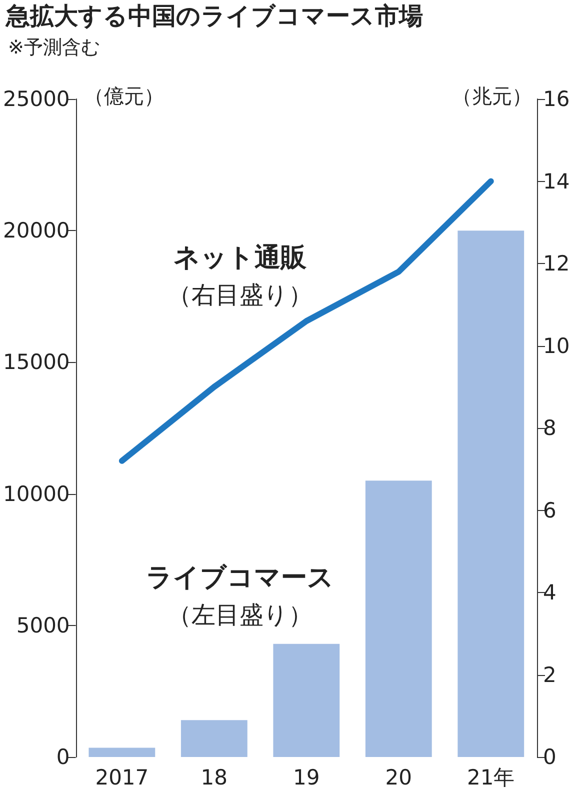  What do you see at coordinates (549, 757) in the screenshot?
I see `y2-tick-label: 0` at bounding box center [549, 757].